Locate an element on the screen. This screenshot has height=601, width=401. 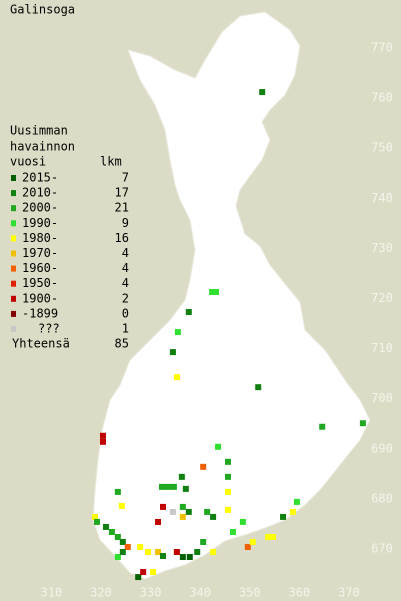
legend-label: -1899 is located at coordinates (40, 313).